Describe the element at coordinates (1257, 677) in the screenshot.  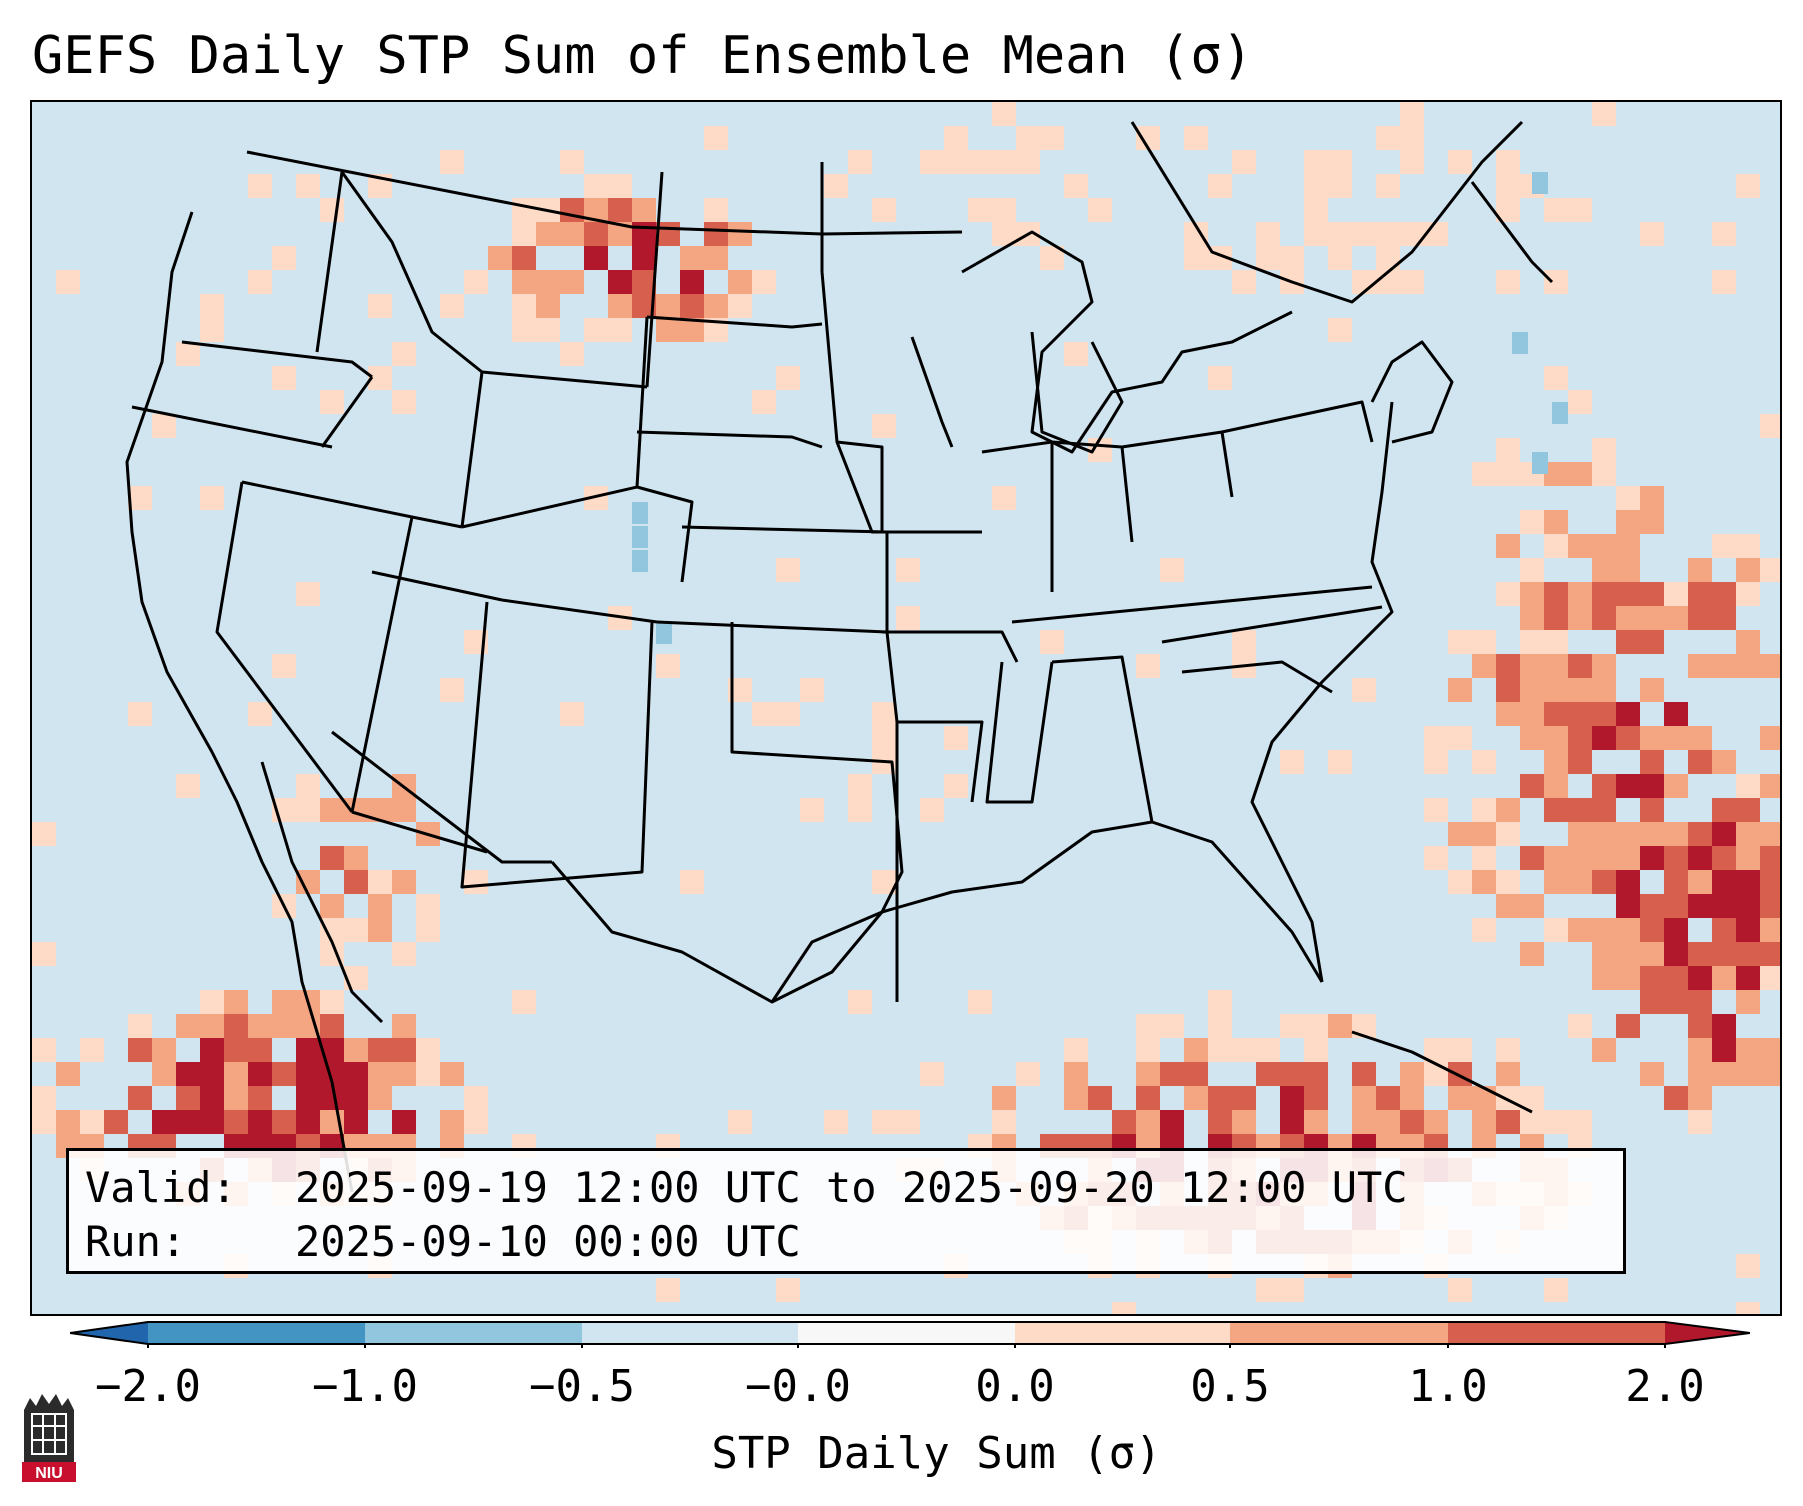
I see `sc-border` at that location.